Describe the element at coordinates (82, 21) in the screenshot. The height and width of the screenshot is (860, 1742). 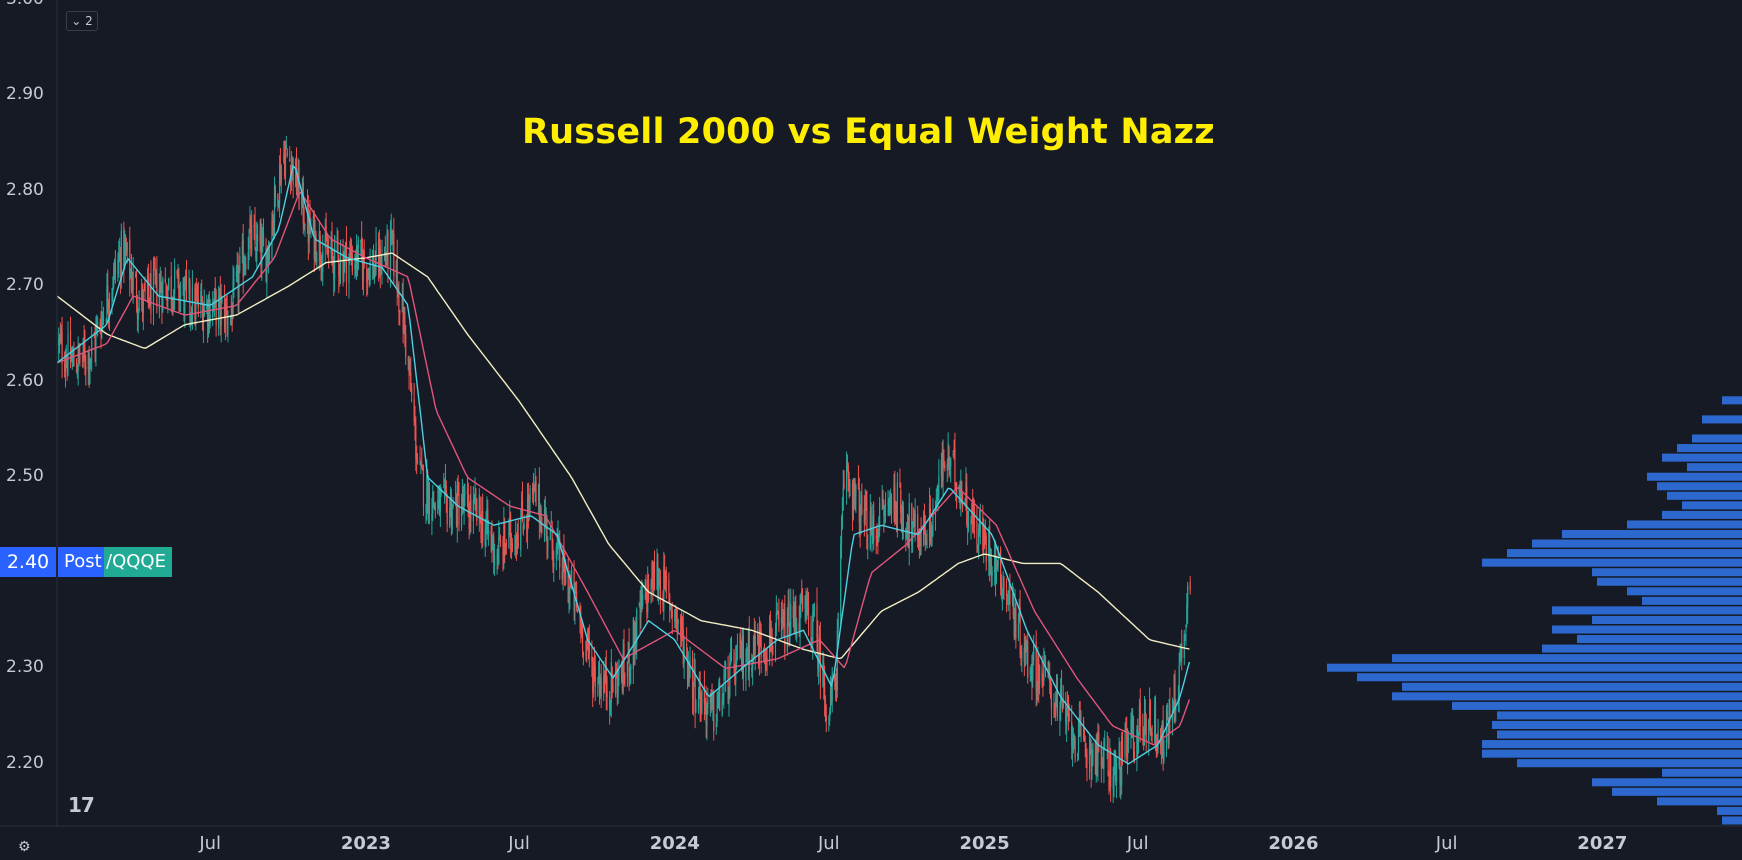
I see `indicator-collapse-button: ⌄ 2` at that location.